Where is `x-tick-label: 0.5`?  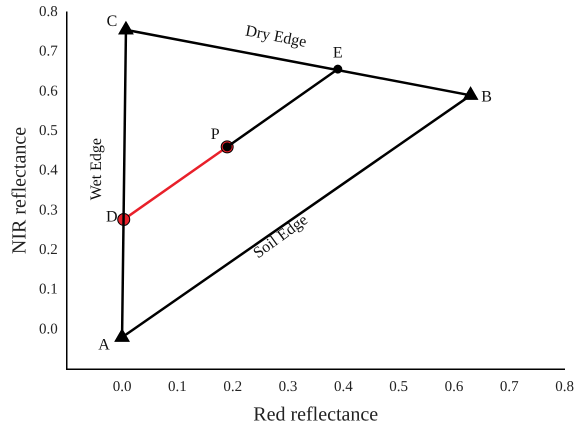
x-tick-label: 0.5 is located at coordinates (398, 386).